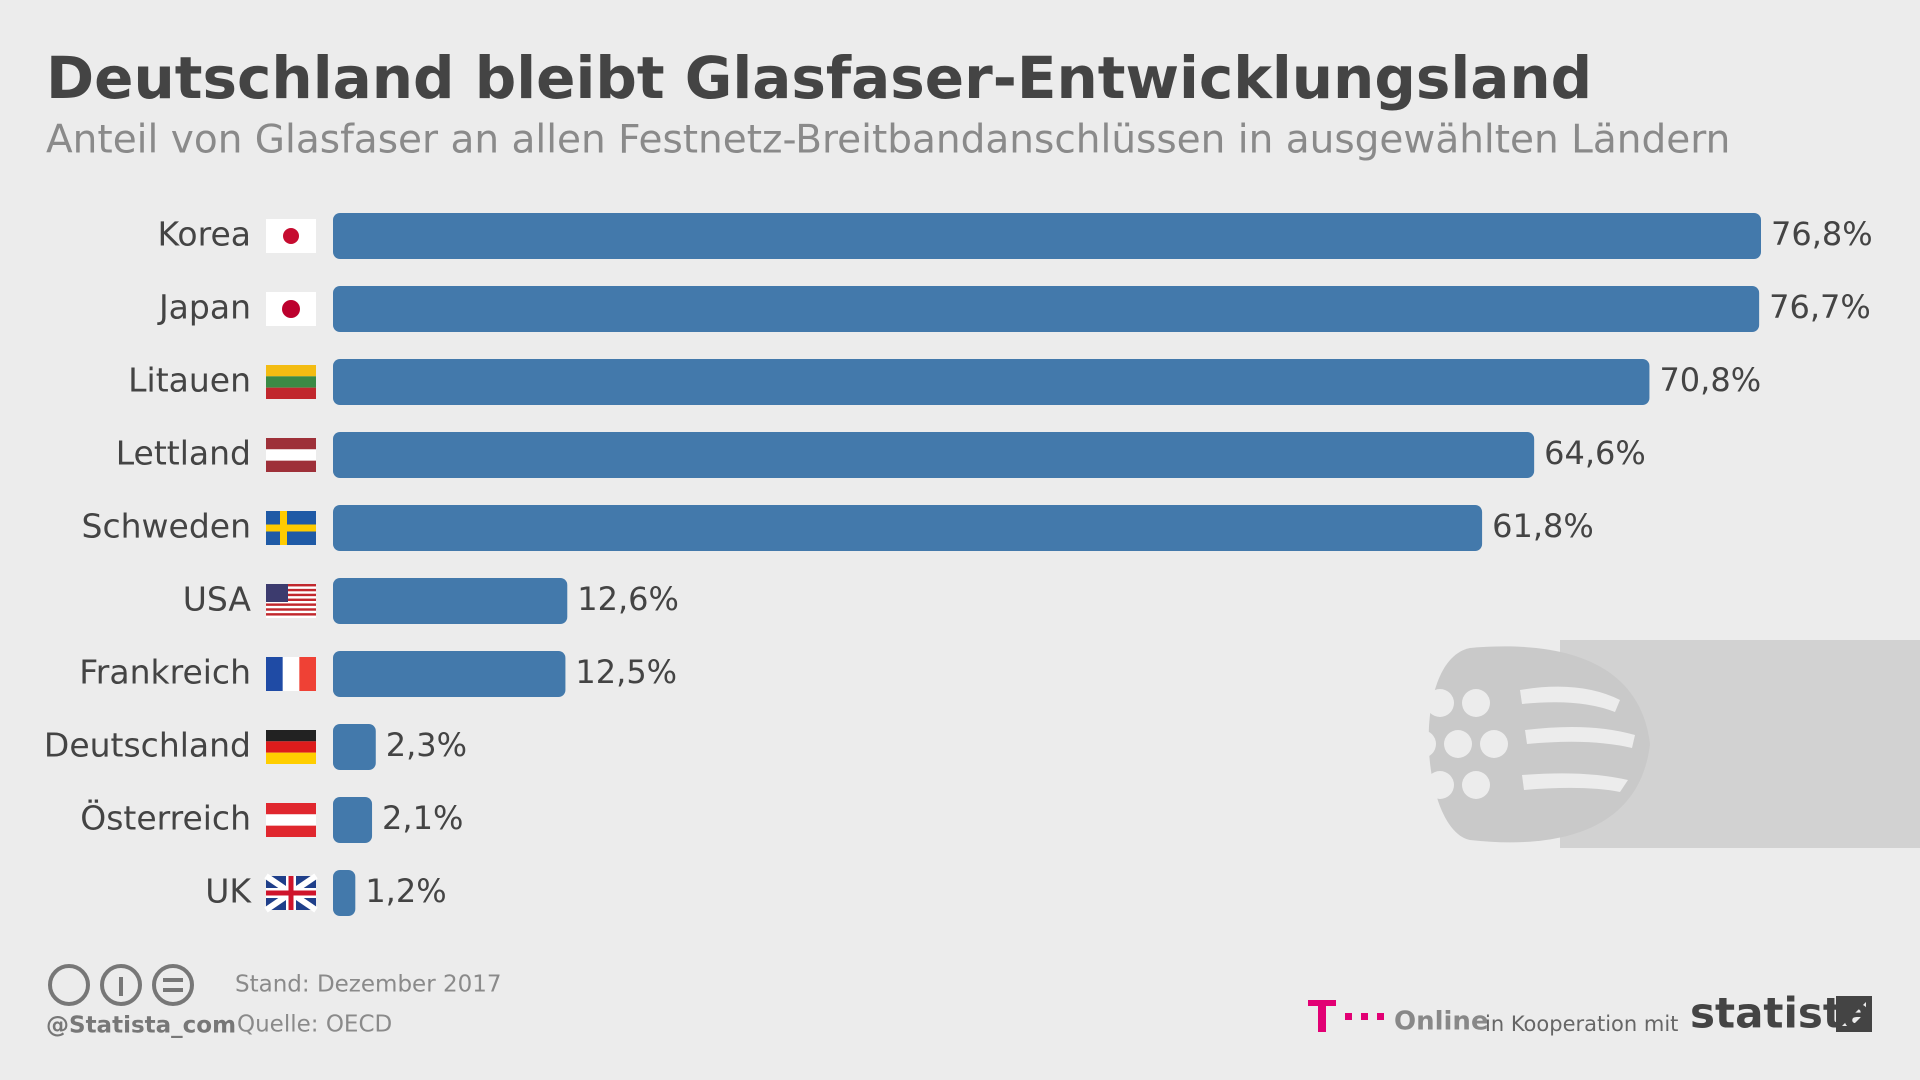 The height and width of the screenshot is (1080, 1920). Describe the element at coordinates (183, 453) in the screenshot. I see `category-label: Lettland` at that location.